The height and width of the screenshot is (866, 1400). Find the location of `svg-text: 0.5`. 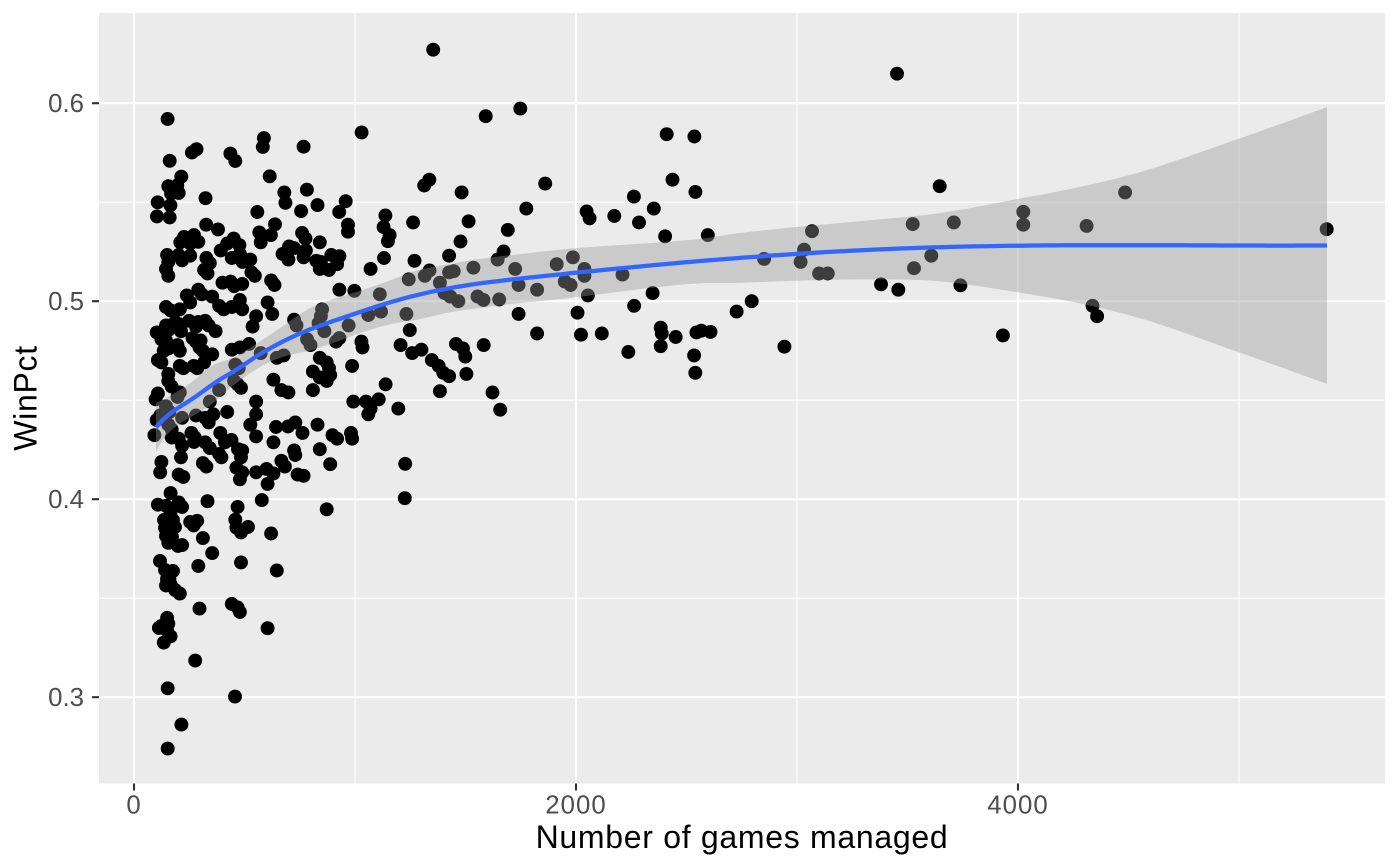

svg-text: 0.5 is located at coordinates (66, 302).